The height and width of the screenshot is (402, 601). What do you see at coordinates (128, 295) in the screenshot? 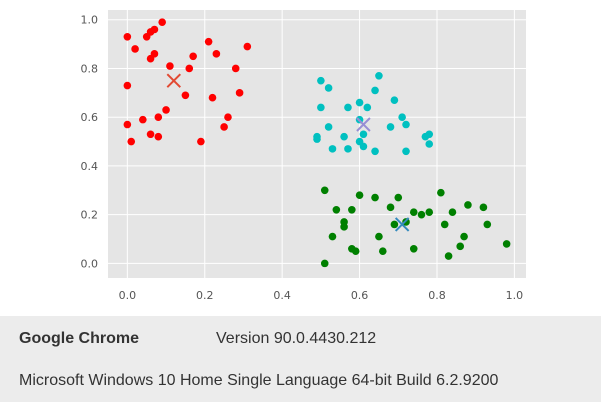
I see `x-tick-label: 0.0` at bounding box center [128, 295].